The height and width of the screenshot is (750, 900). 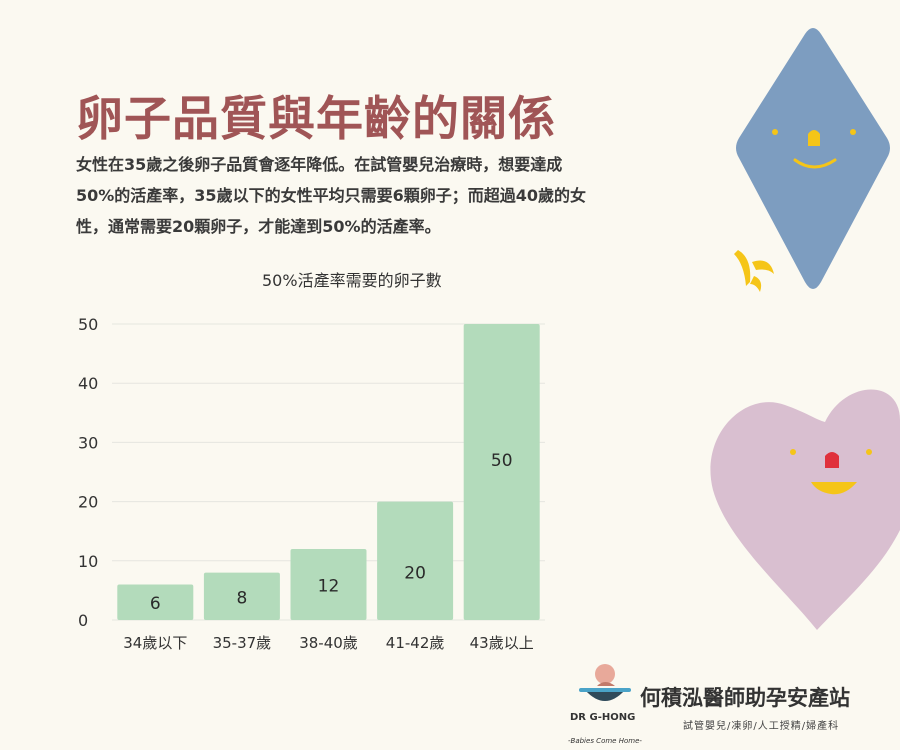 What do you see at coordinates (242, 643) in the screenshot?
I see `x-category-label: 35-37歲` at bounding box center [242, 643].